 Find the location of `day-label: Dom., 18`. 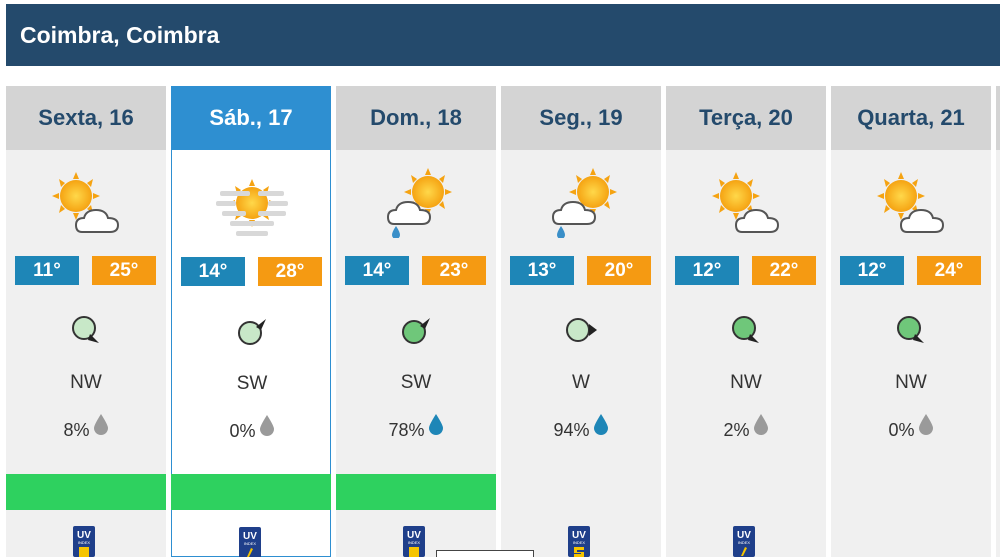

day-label: Dom., 18 is located at coordinates (416, 118).